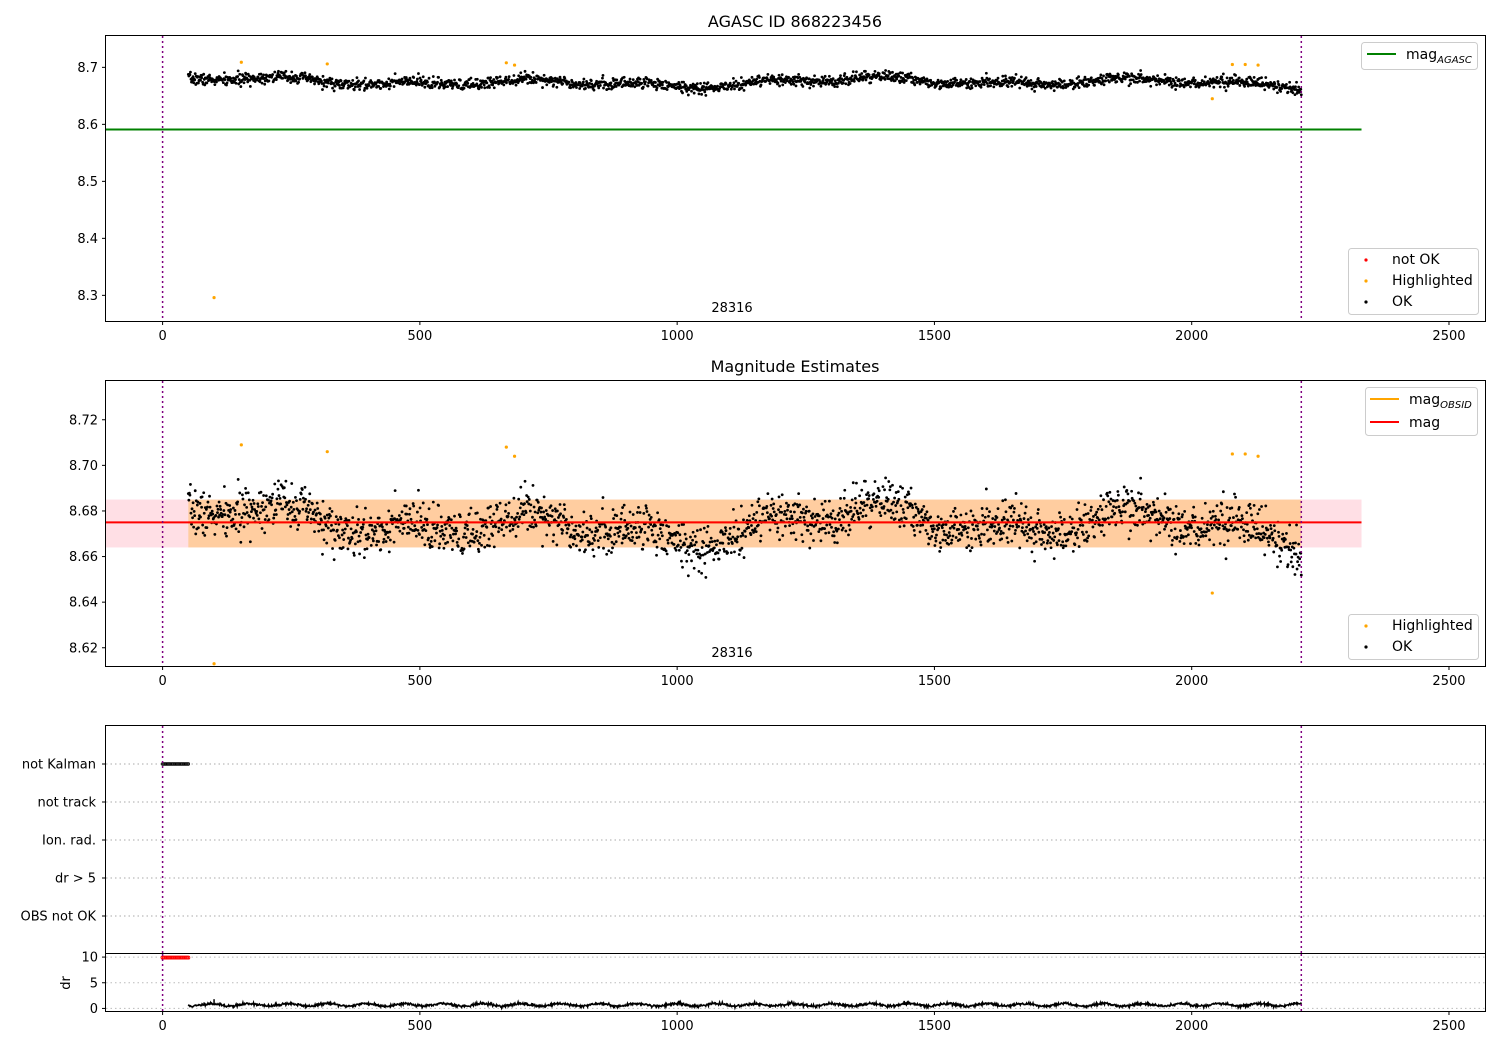  What do you see at coordinates (1440, 401) in the screenshot?
I see `legend-mag-obsid-label: magOBSID` at bounding box center [1440, 401].